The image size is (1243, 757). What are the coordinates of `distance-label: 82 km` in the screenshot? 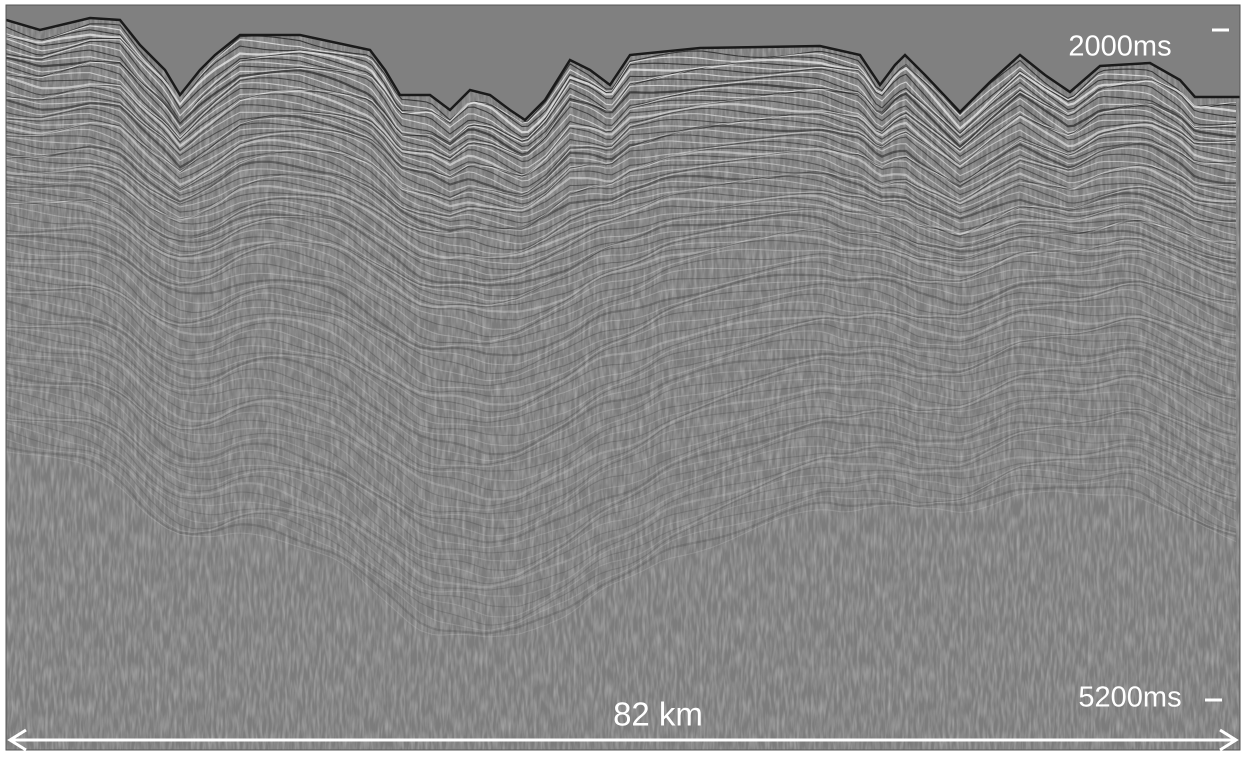 It's located at (658, 714).